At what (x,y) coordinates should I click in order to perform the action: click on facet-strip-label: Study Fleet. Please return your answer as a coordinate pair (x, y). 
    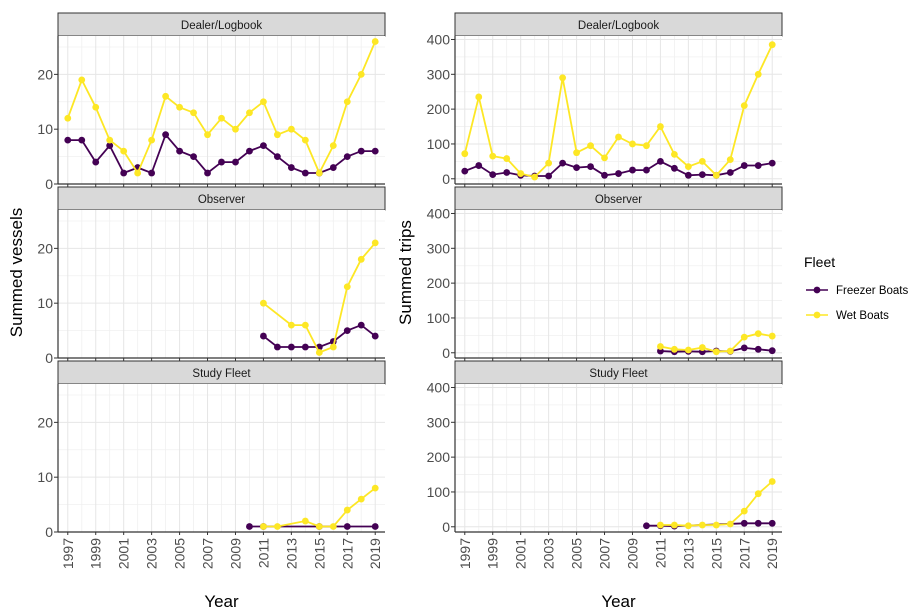
    Looking at the image, I should click on (221, 374).